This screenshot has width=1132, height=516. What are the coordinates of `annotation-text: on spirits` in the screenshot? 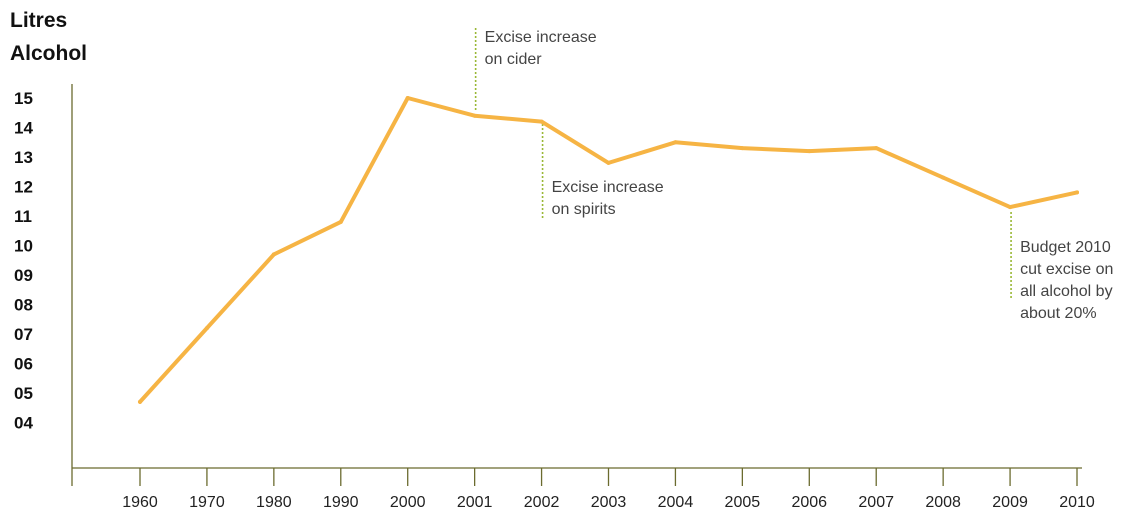 It's located at (584, 209).